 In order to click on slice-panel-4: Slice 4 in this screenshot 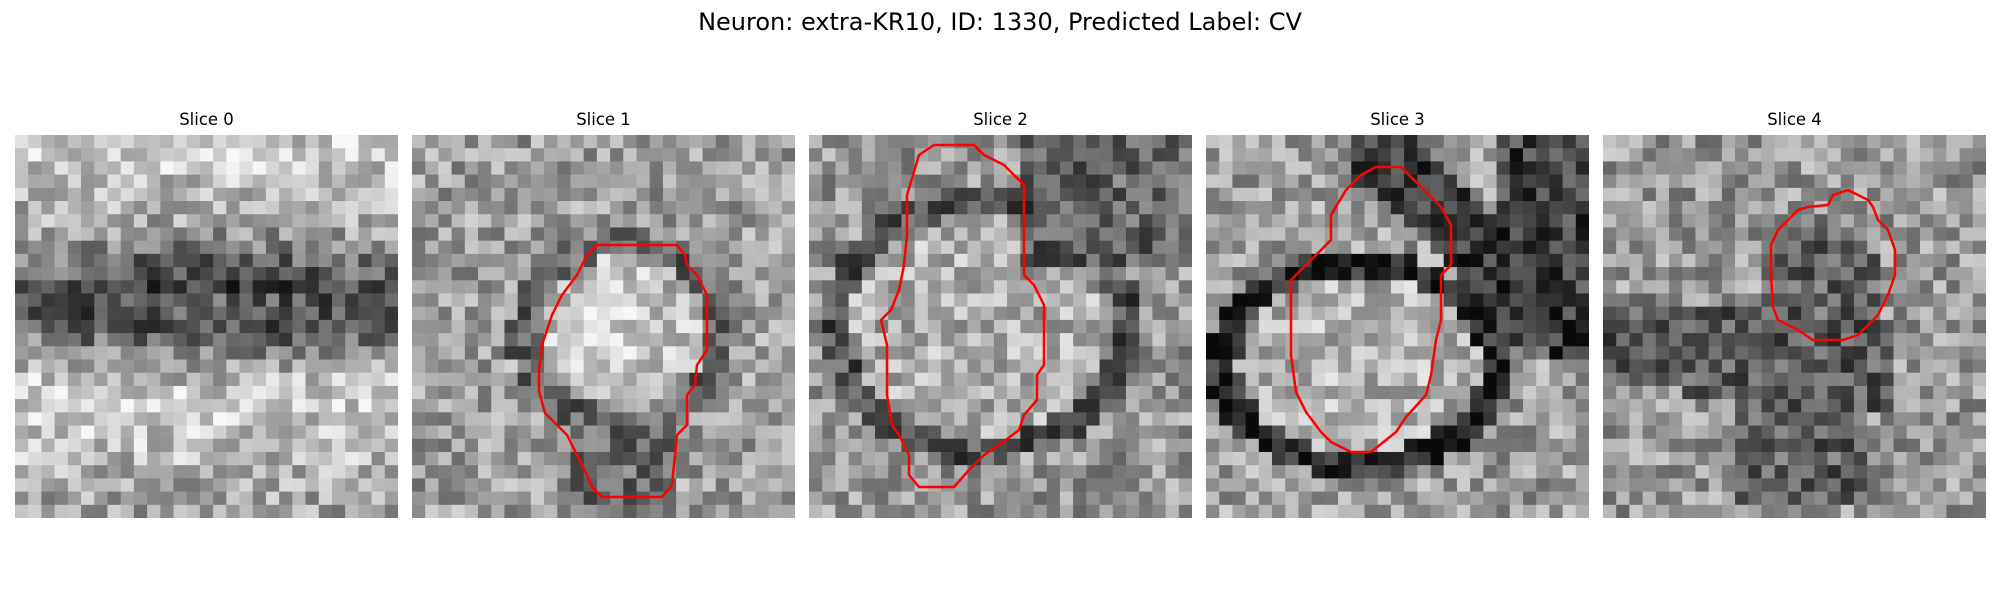, I will do `click(1794, 313)`.